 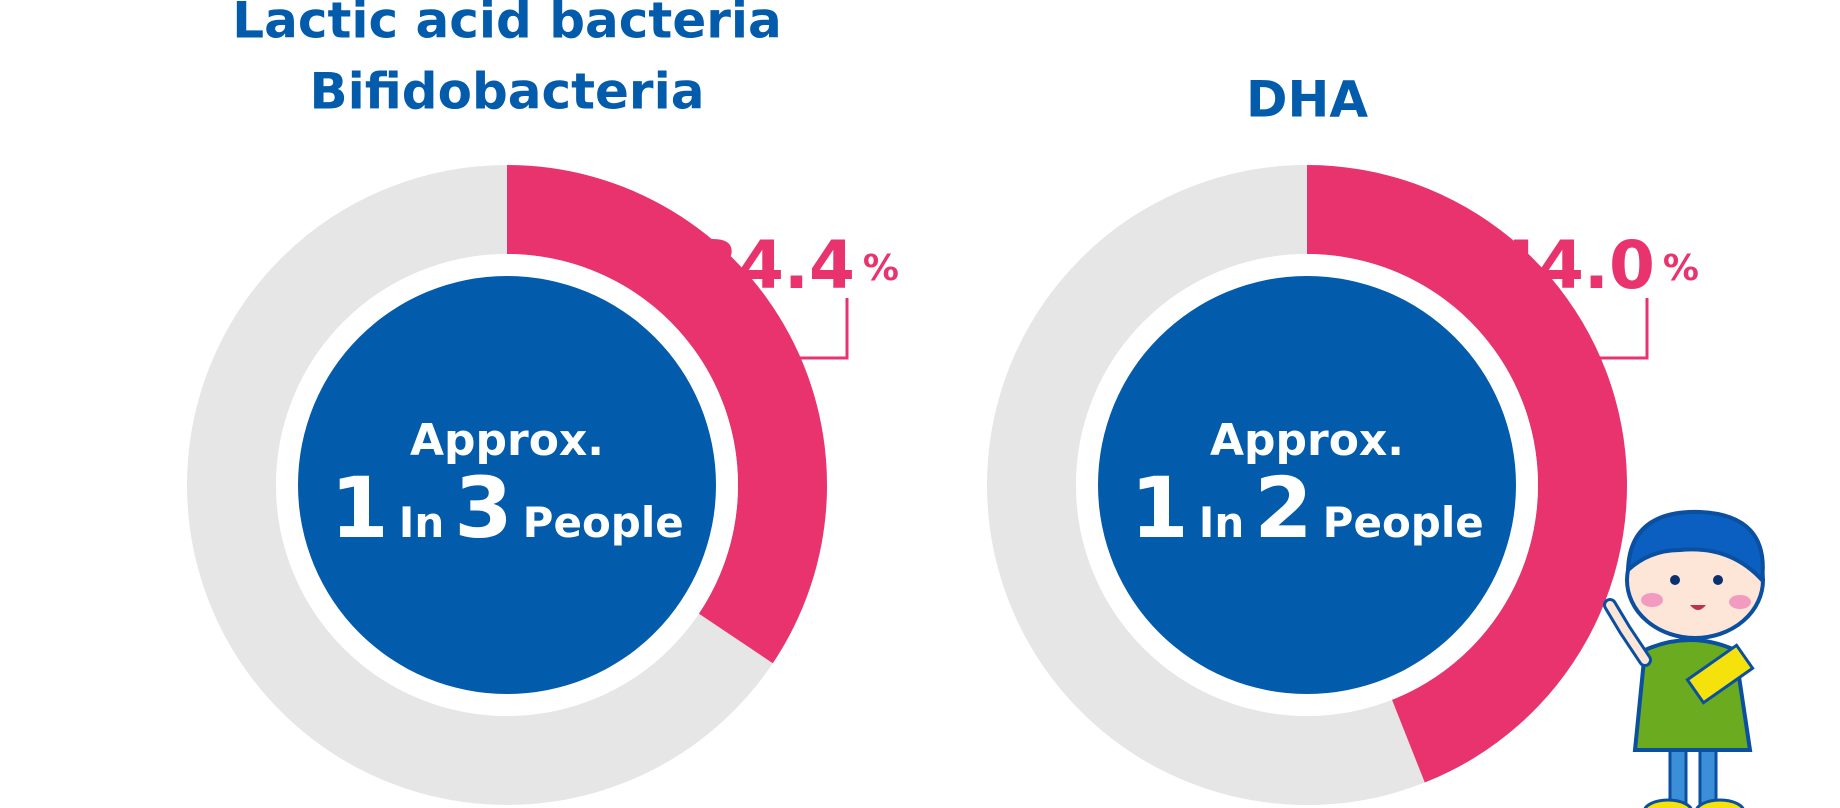 I want to click on character, so click(x=1684, y=658).